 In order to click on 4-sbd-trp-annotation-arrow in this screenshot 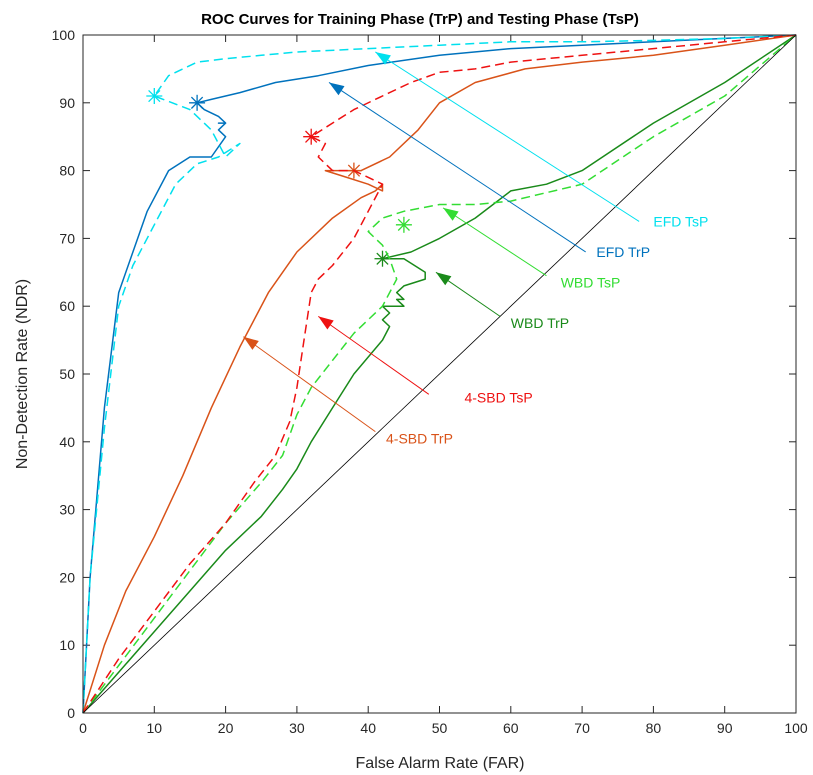, I will do `click(309, 384)`.